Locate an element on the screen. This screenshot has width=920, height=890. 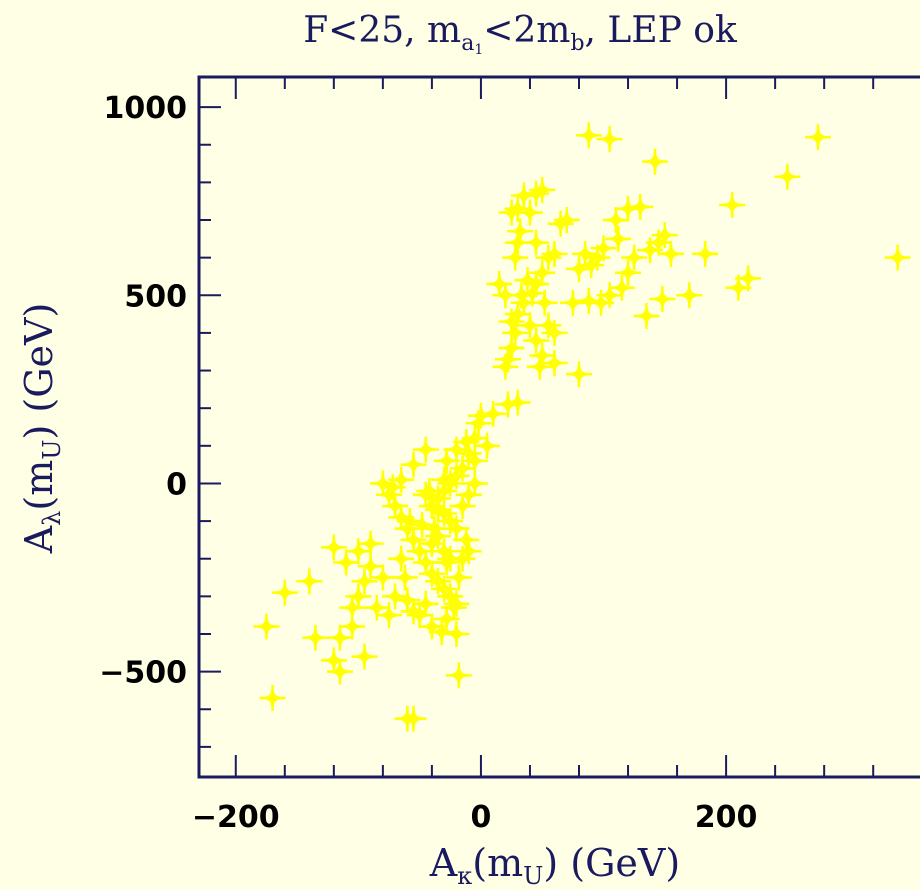
y-tick-label: −500 is located at coordinates (143, 673).